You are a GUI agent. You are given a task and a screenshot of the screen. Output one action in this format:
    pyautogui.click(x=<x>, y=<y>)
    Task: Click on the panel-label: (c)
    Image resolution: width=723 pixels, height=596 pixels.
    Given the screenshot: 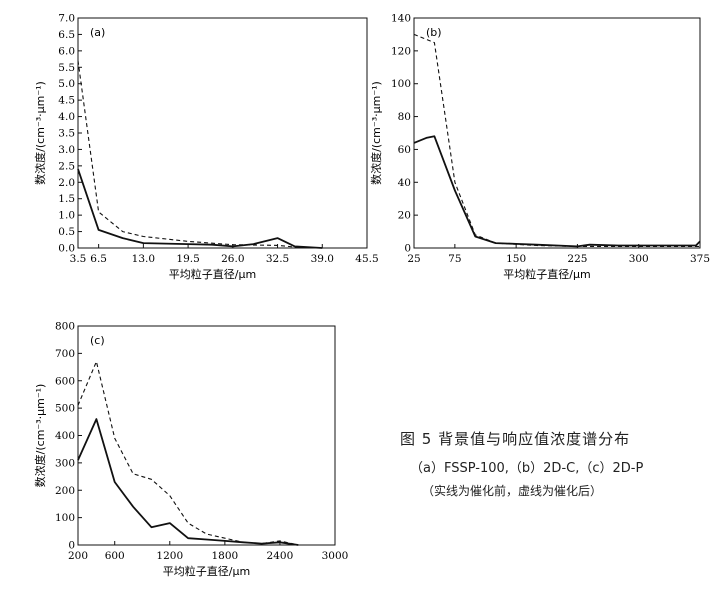 What is the action you would take?
    pyautogui.click(x=97, y=340)
    